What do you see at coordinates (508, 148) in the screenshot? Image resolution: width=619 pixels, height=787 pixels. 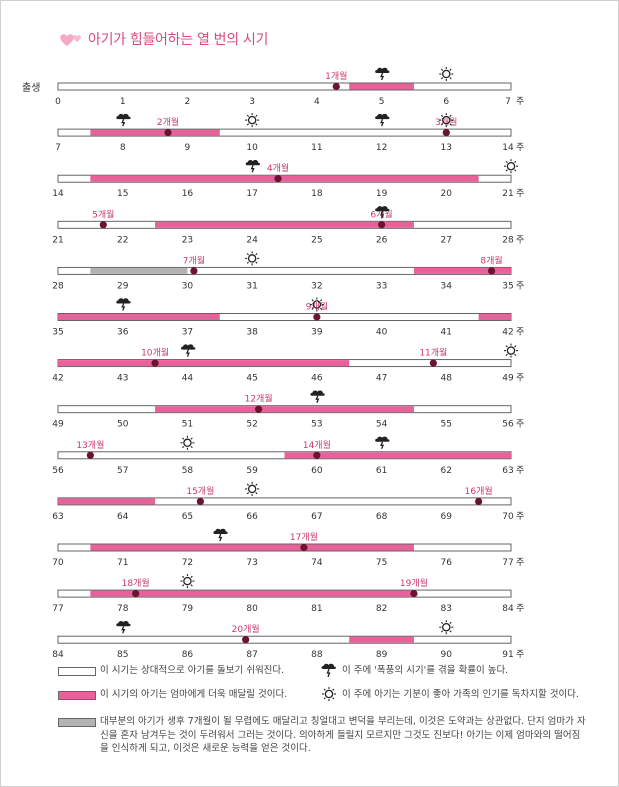 I see `week-tick-label: 14` at bounding box center [508, 148].